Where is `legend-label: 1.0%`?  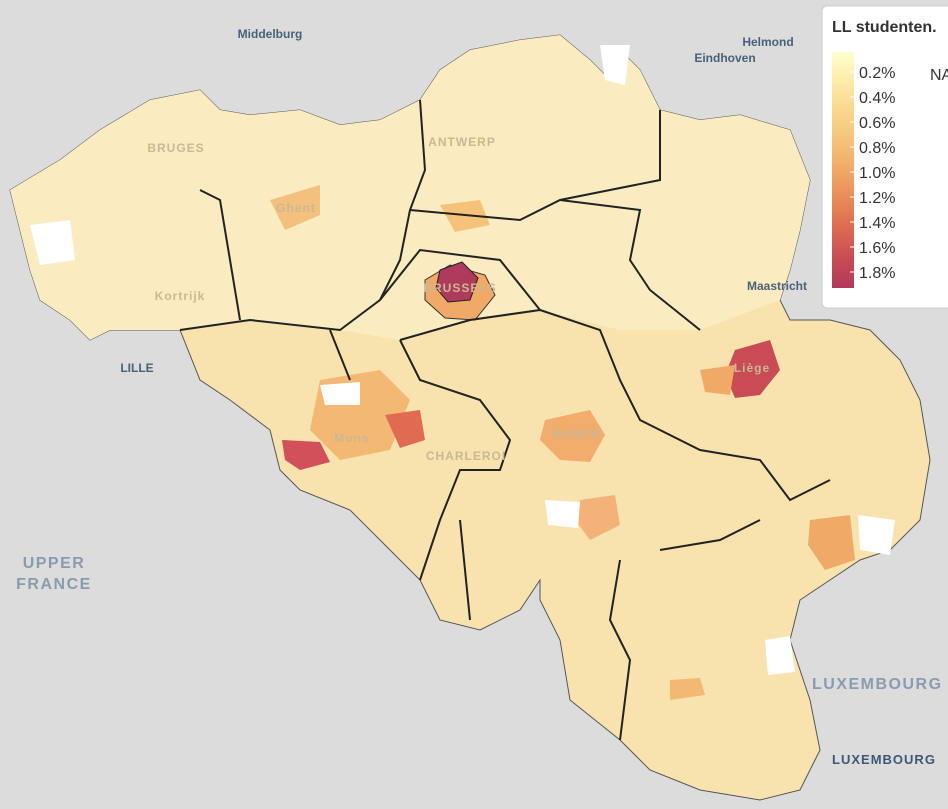
legend-label: 1.0% is located at coordinates (877, 173).